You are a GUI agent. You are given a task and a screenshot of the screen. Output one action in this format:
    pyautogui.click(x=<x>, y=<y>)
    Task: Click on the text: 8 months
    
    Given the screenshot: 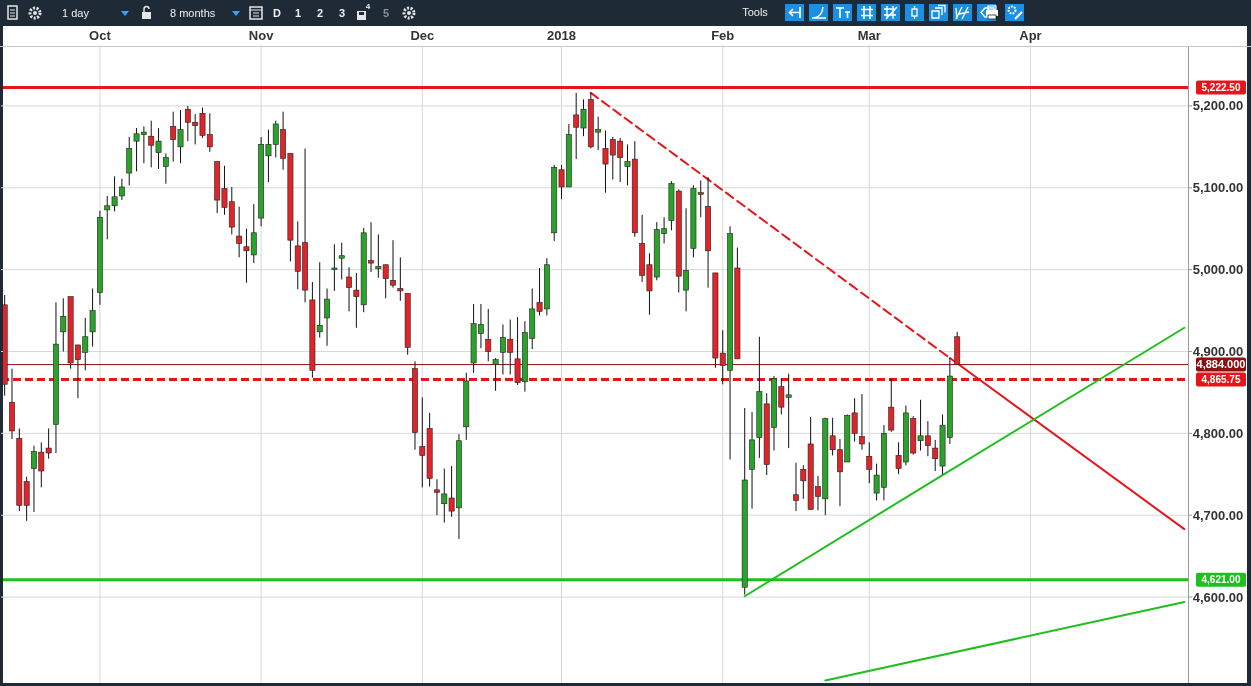 What is the action you would take?
    pyautogui.click(x=193, y=13)
    